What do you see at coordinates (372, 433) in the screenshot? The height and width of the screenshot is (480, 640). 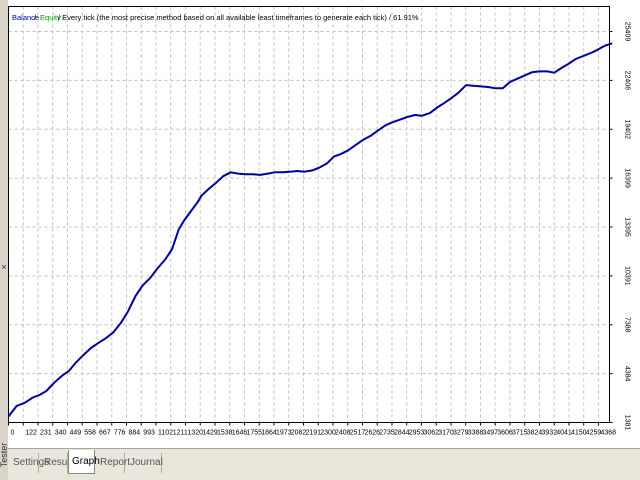 I see `x-tick-label: 2626` at bounding box center [372, 433].